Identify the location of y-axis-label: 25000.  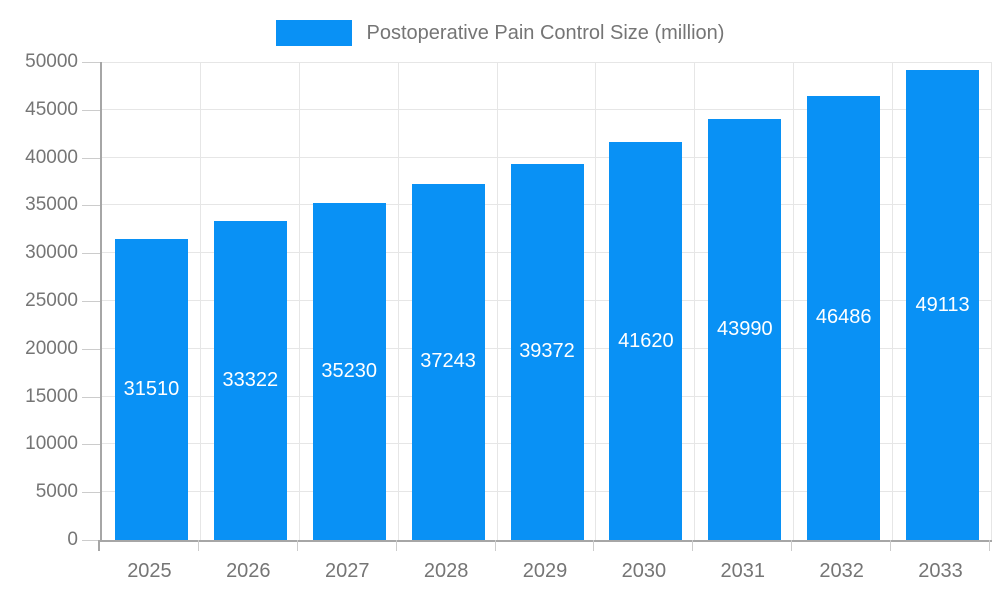
(51, 300).